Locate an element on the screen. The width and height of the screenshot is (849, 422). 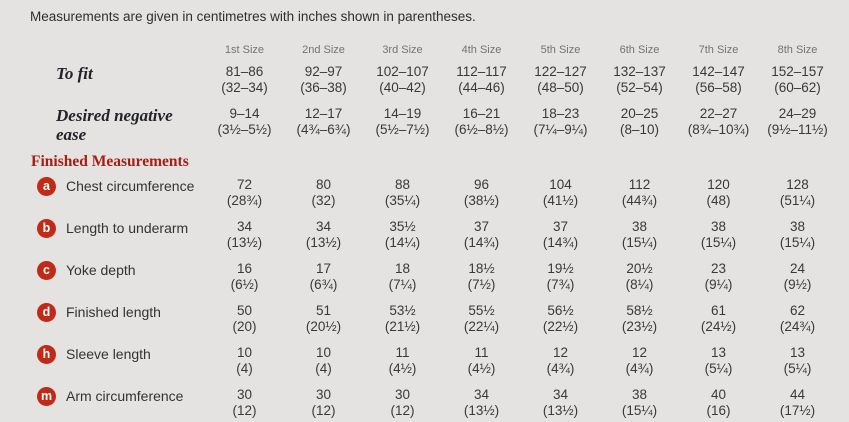
inch-value: (22½) is located at coordinates (560, 326).